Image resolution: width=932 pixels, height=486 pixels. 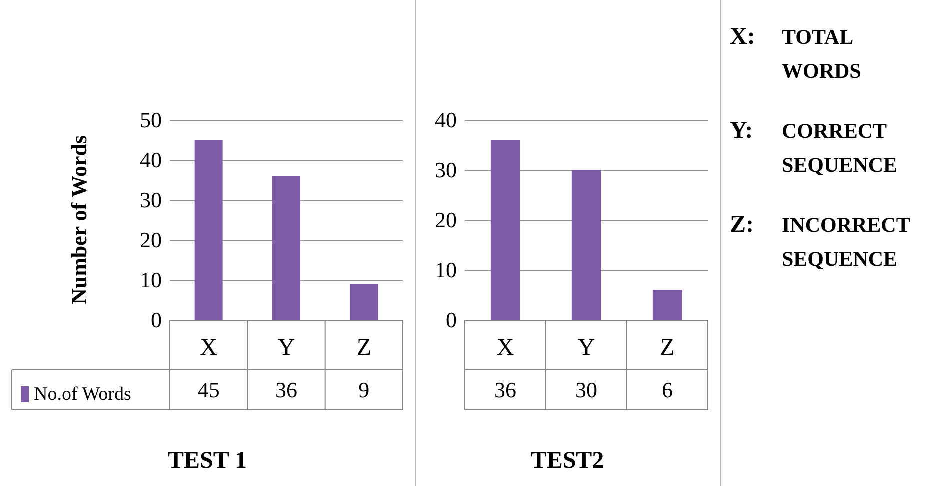 I want to click on text: Y: CORRECT SEQUENCE, so click(x=814, y=147).